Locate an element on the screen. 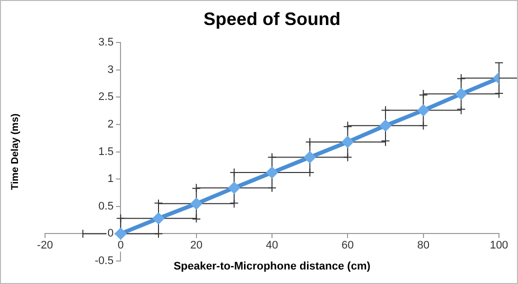  x-tick-label: 60 is located at coordinates (348, 246).